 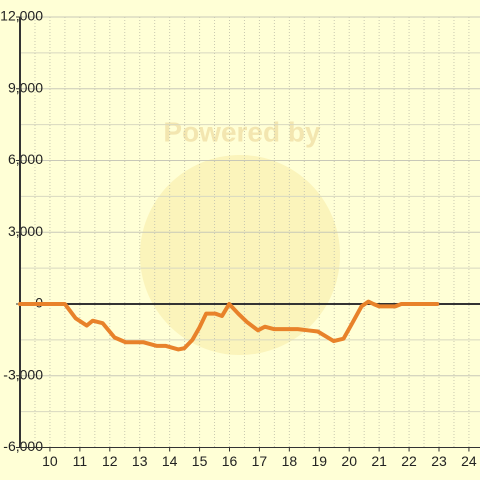 What do you see at coordinates (80, 461) in the screenshot?
I see `x-tick-label: 11` at bounding box center [80, 461].